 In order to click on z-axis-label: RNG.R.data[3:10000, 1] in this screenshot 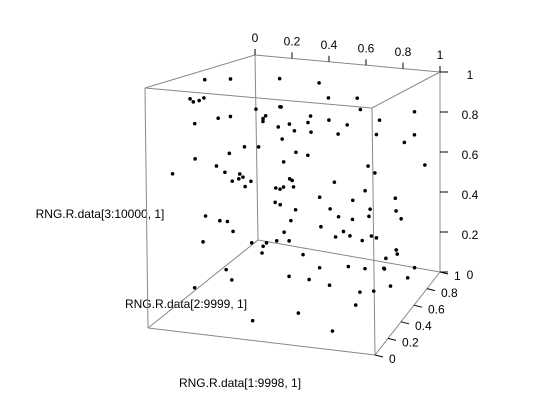, I will do `click(100, 214)`.